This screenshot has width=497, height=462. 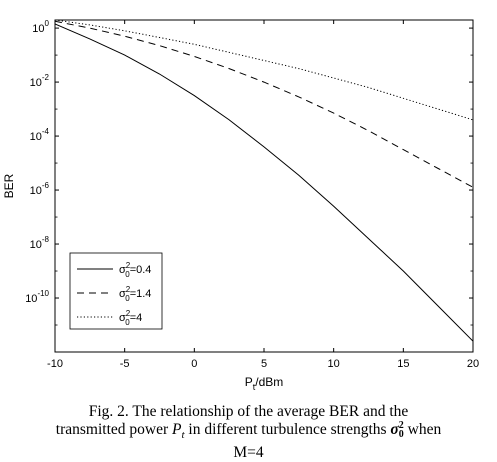 I want to click on x-axis-label-unit: /dBm, so click(x=269, y=382).